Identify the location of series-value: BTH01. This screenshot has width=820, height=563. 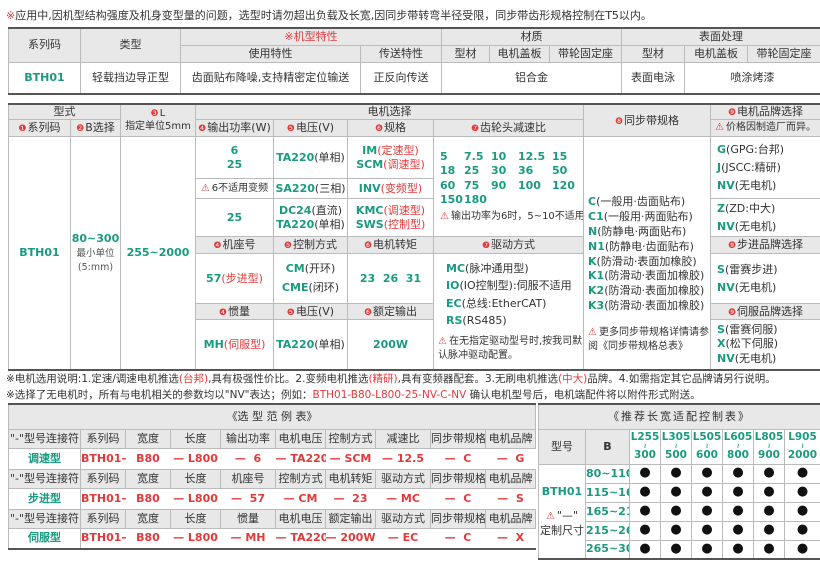
(39, 253).